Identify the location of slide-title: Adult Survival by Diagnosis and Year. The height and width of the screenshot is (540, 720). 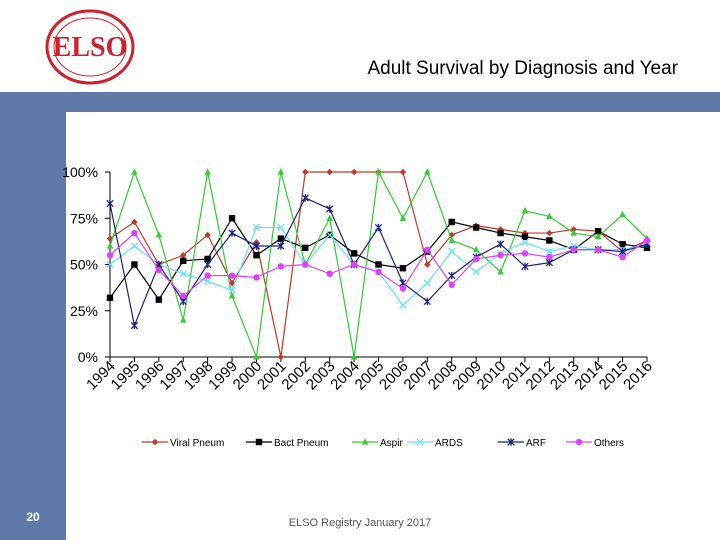
(522, 68).